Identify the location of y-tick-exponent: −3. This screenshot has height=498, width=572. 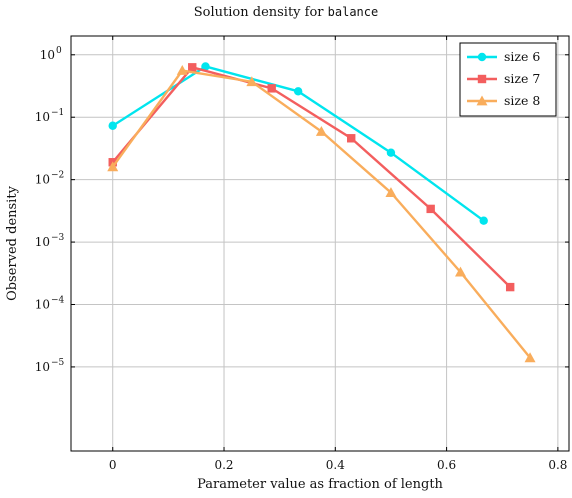
(58, 238).